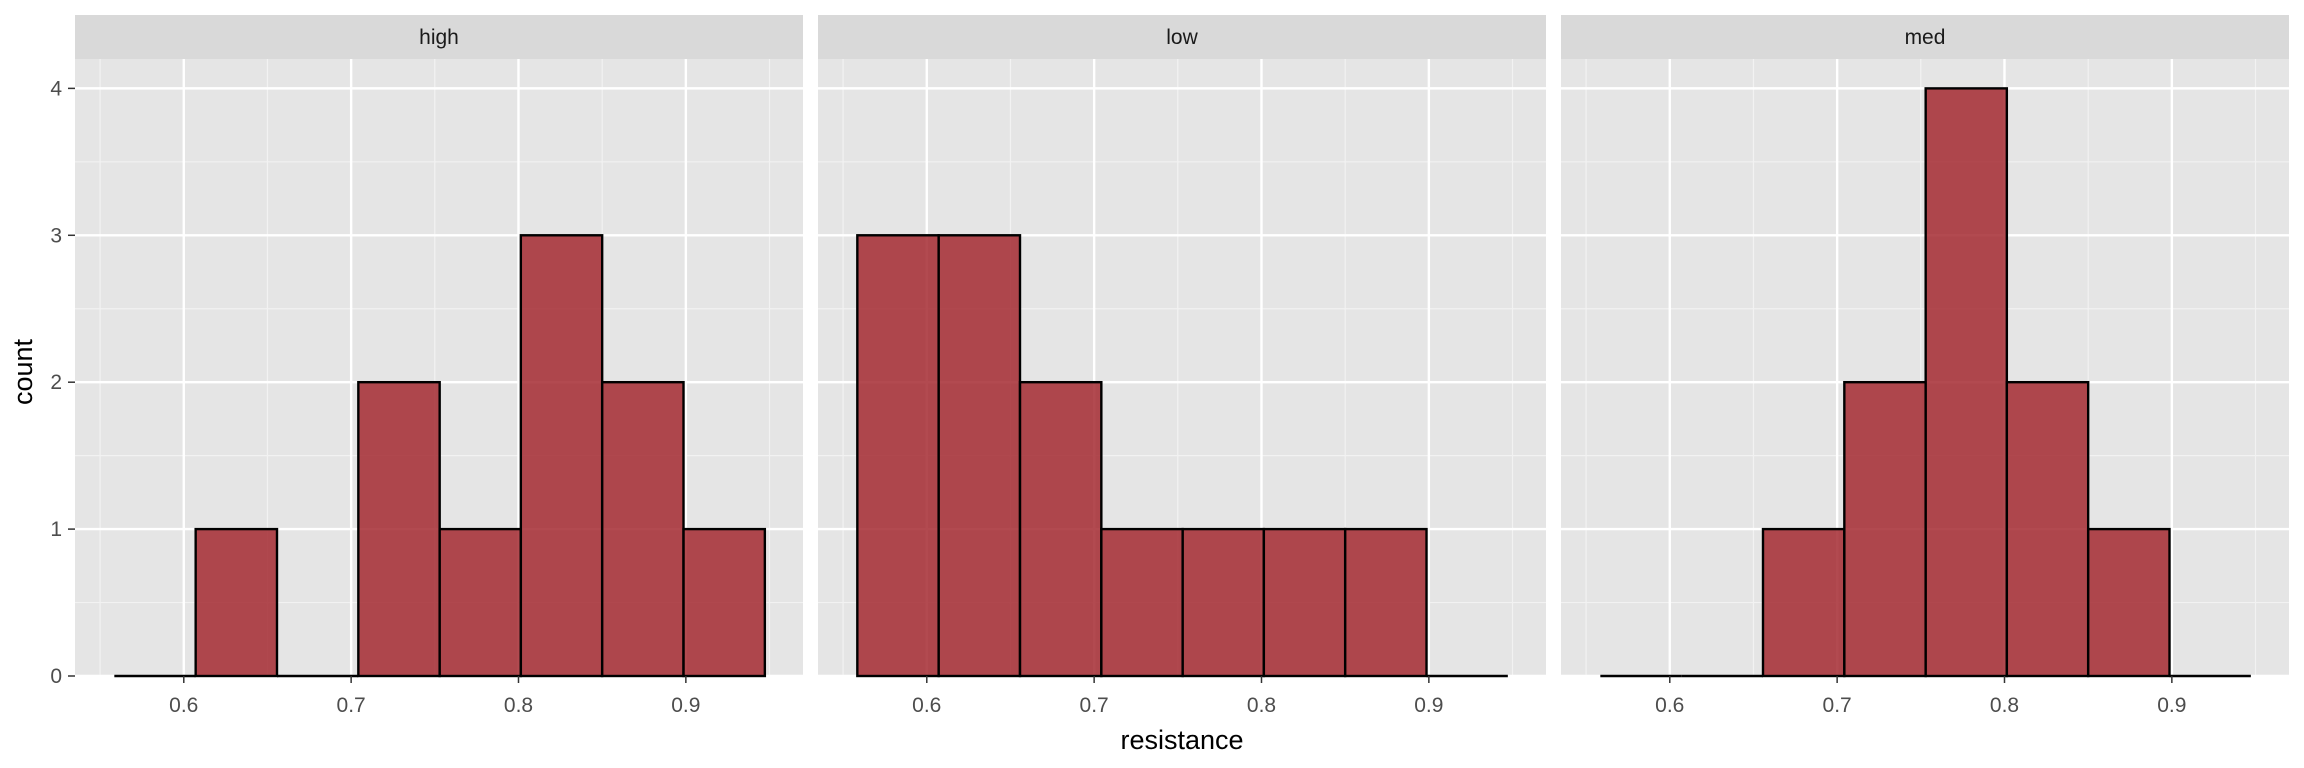 The width and height of the screenshot is (2304, 768). Describe the element at coordinates (56, 382) in the screenshot. I see `y-tick-label: 2` at that location.